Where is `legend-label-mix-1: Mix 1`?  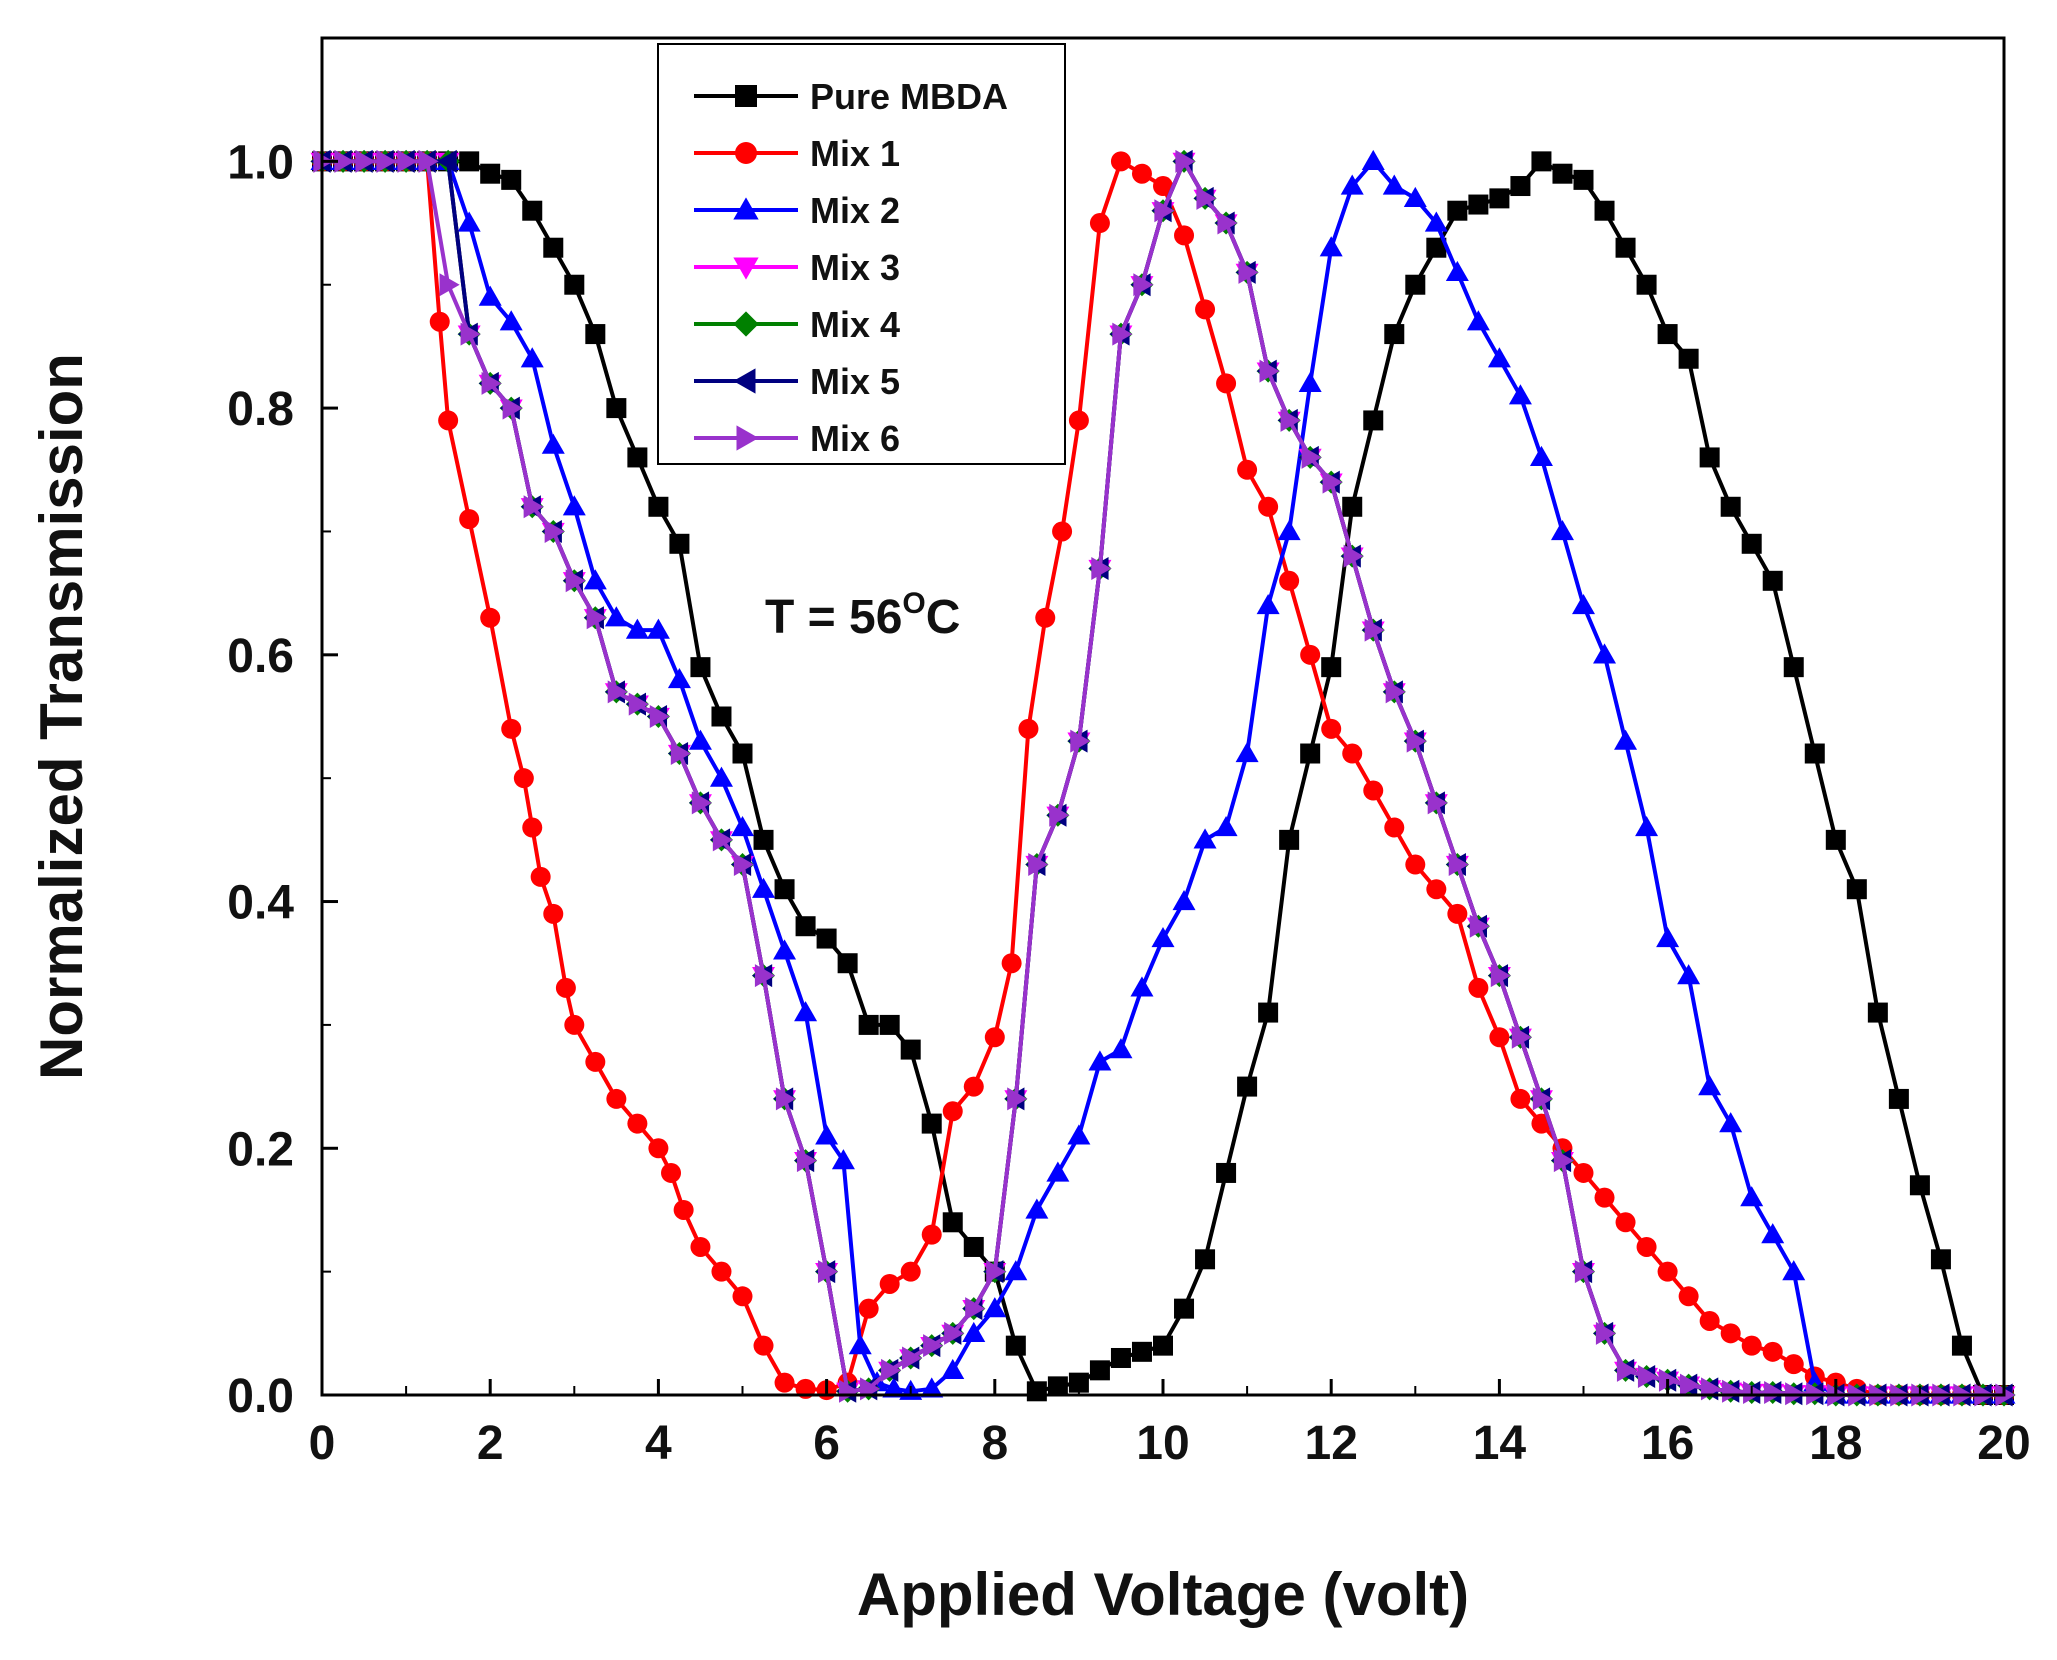
legend-label-mix-1: Mix 1 is located at coordinates (855, 153).